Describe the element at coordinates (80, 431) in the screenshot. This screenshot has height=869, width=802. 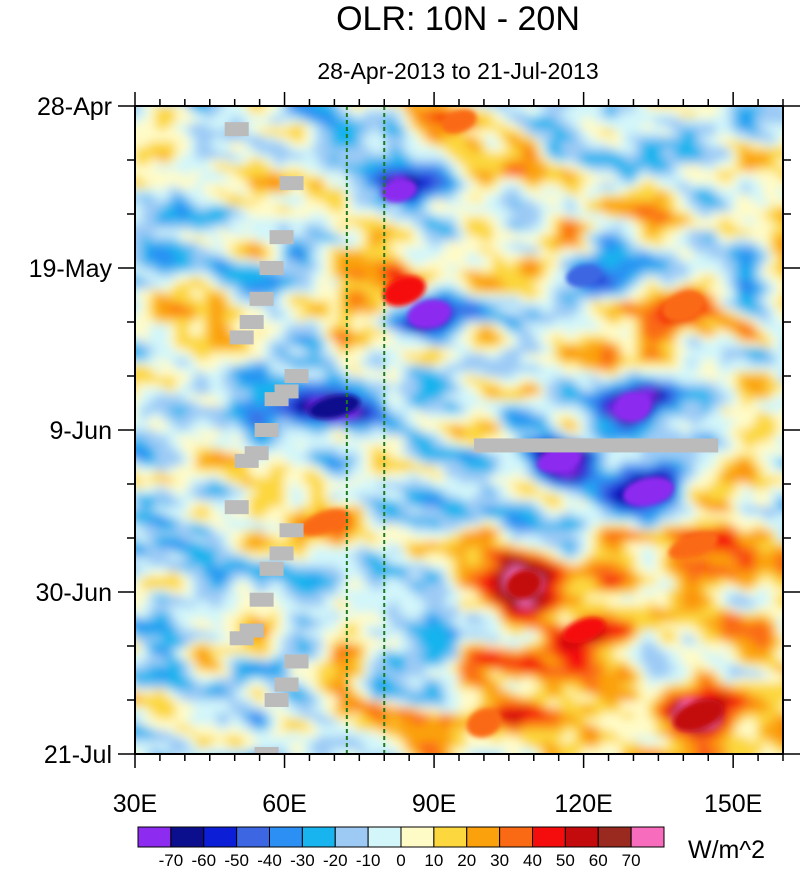
I see `y-tick-label: 9-Jun` at that location.